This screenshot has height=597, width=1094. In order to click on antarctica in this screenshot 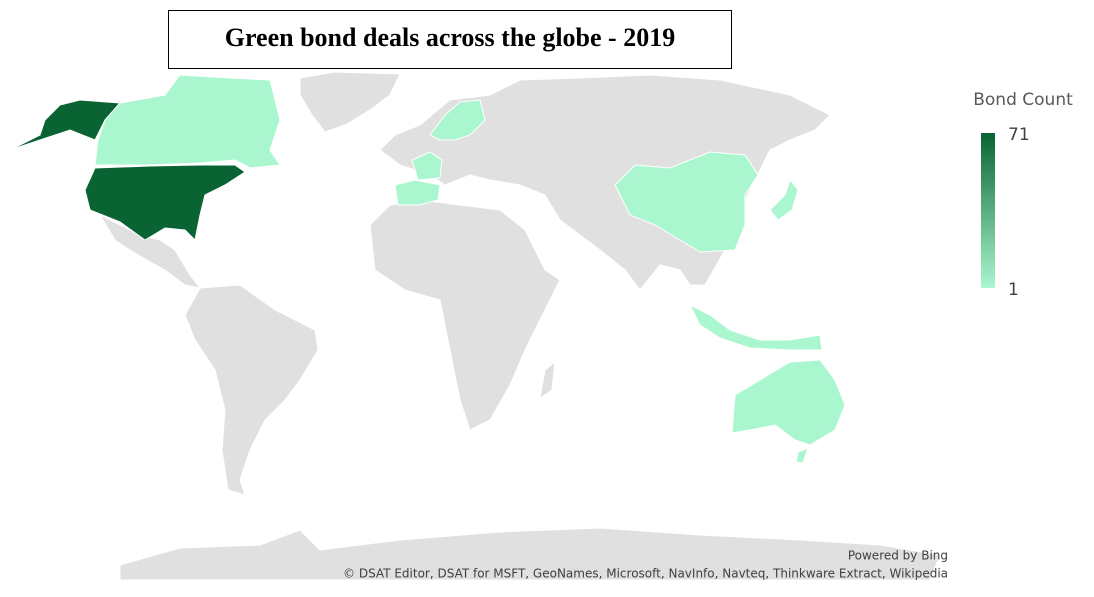, I will do `click(530, 554)`.